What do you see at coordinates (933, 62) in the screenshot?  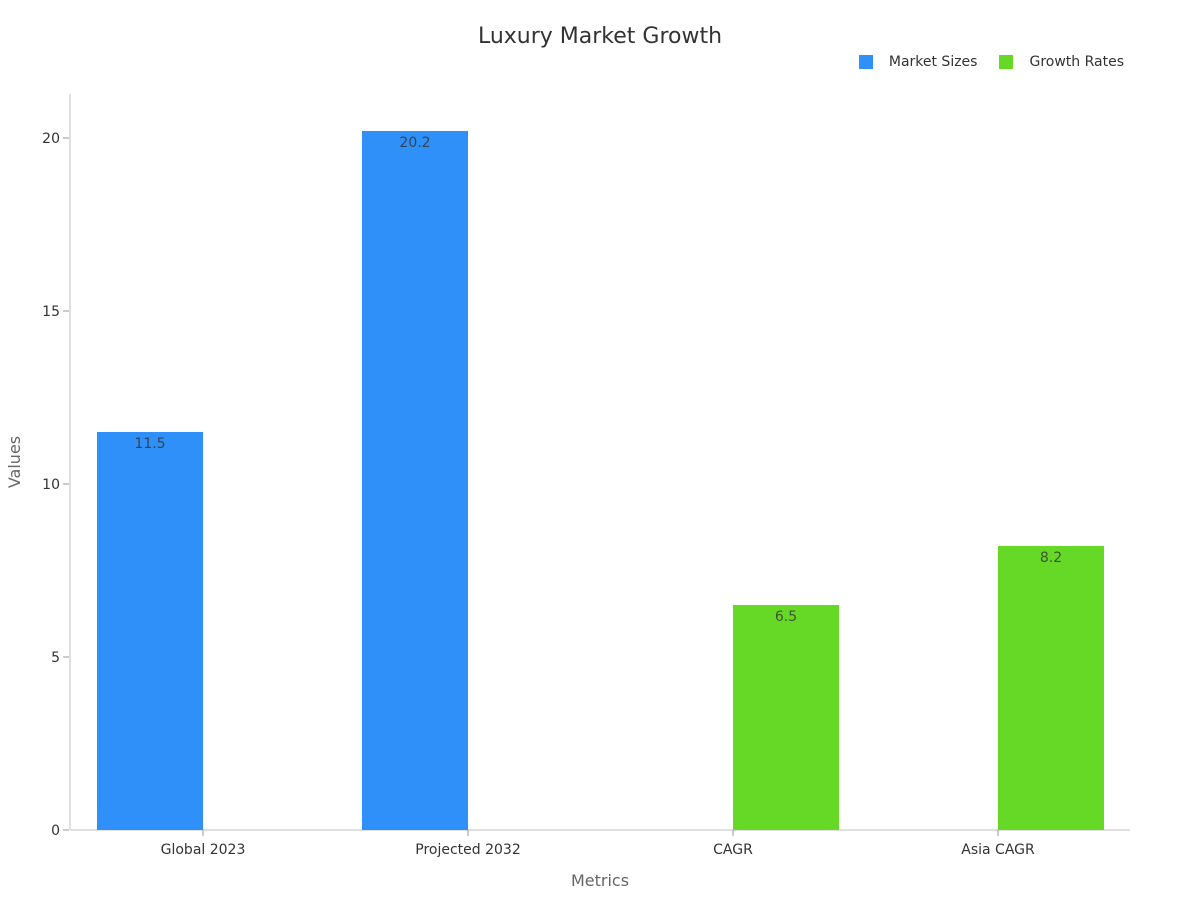 I see `legend-label: Market Sizes` at bounding box center [933, 62].